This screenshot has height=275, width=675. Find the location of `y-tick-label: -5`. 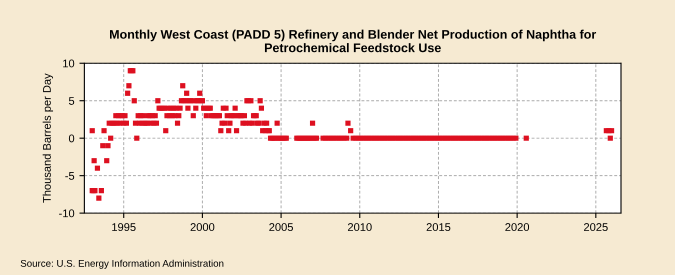

y-tick-label: -5 is located at coordinates (69, 176).